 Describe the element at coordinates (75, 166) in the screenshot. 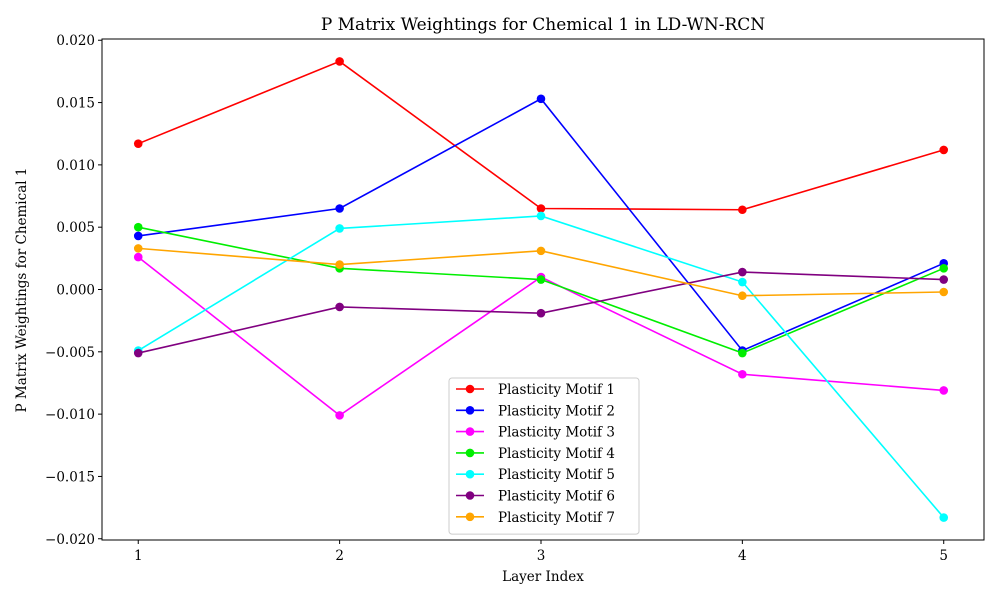

I see `y-tick-label: 0.010` at that location.